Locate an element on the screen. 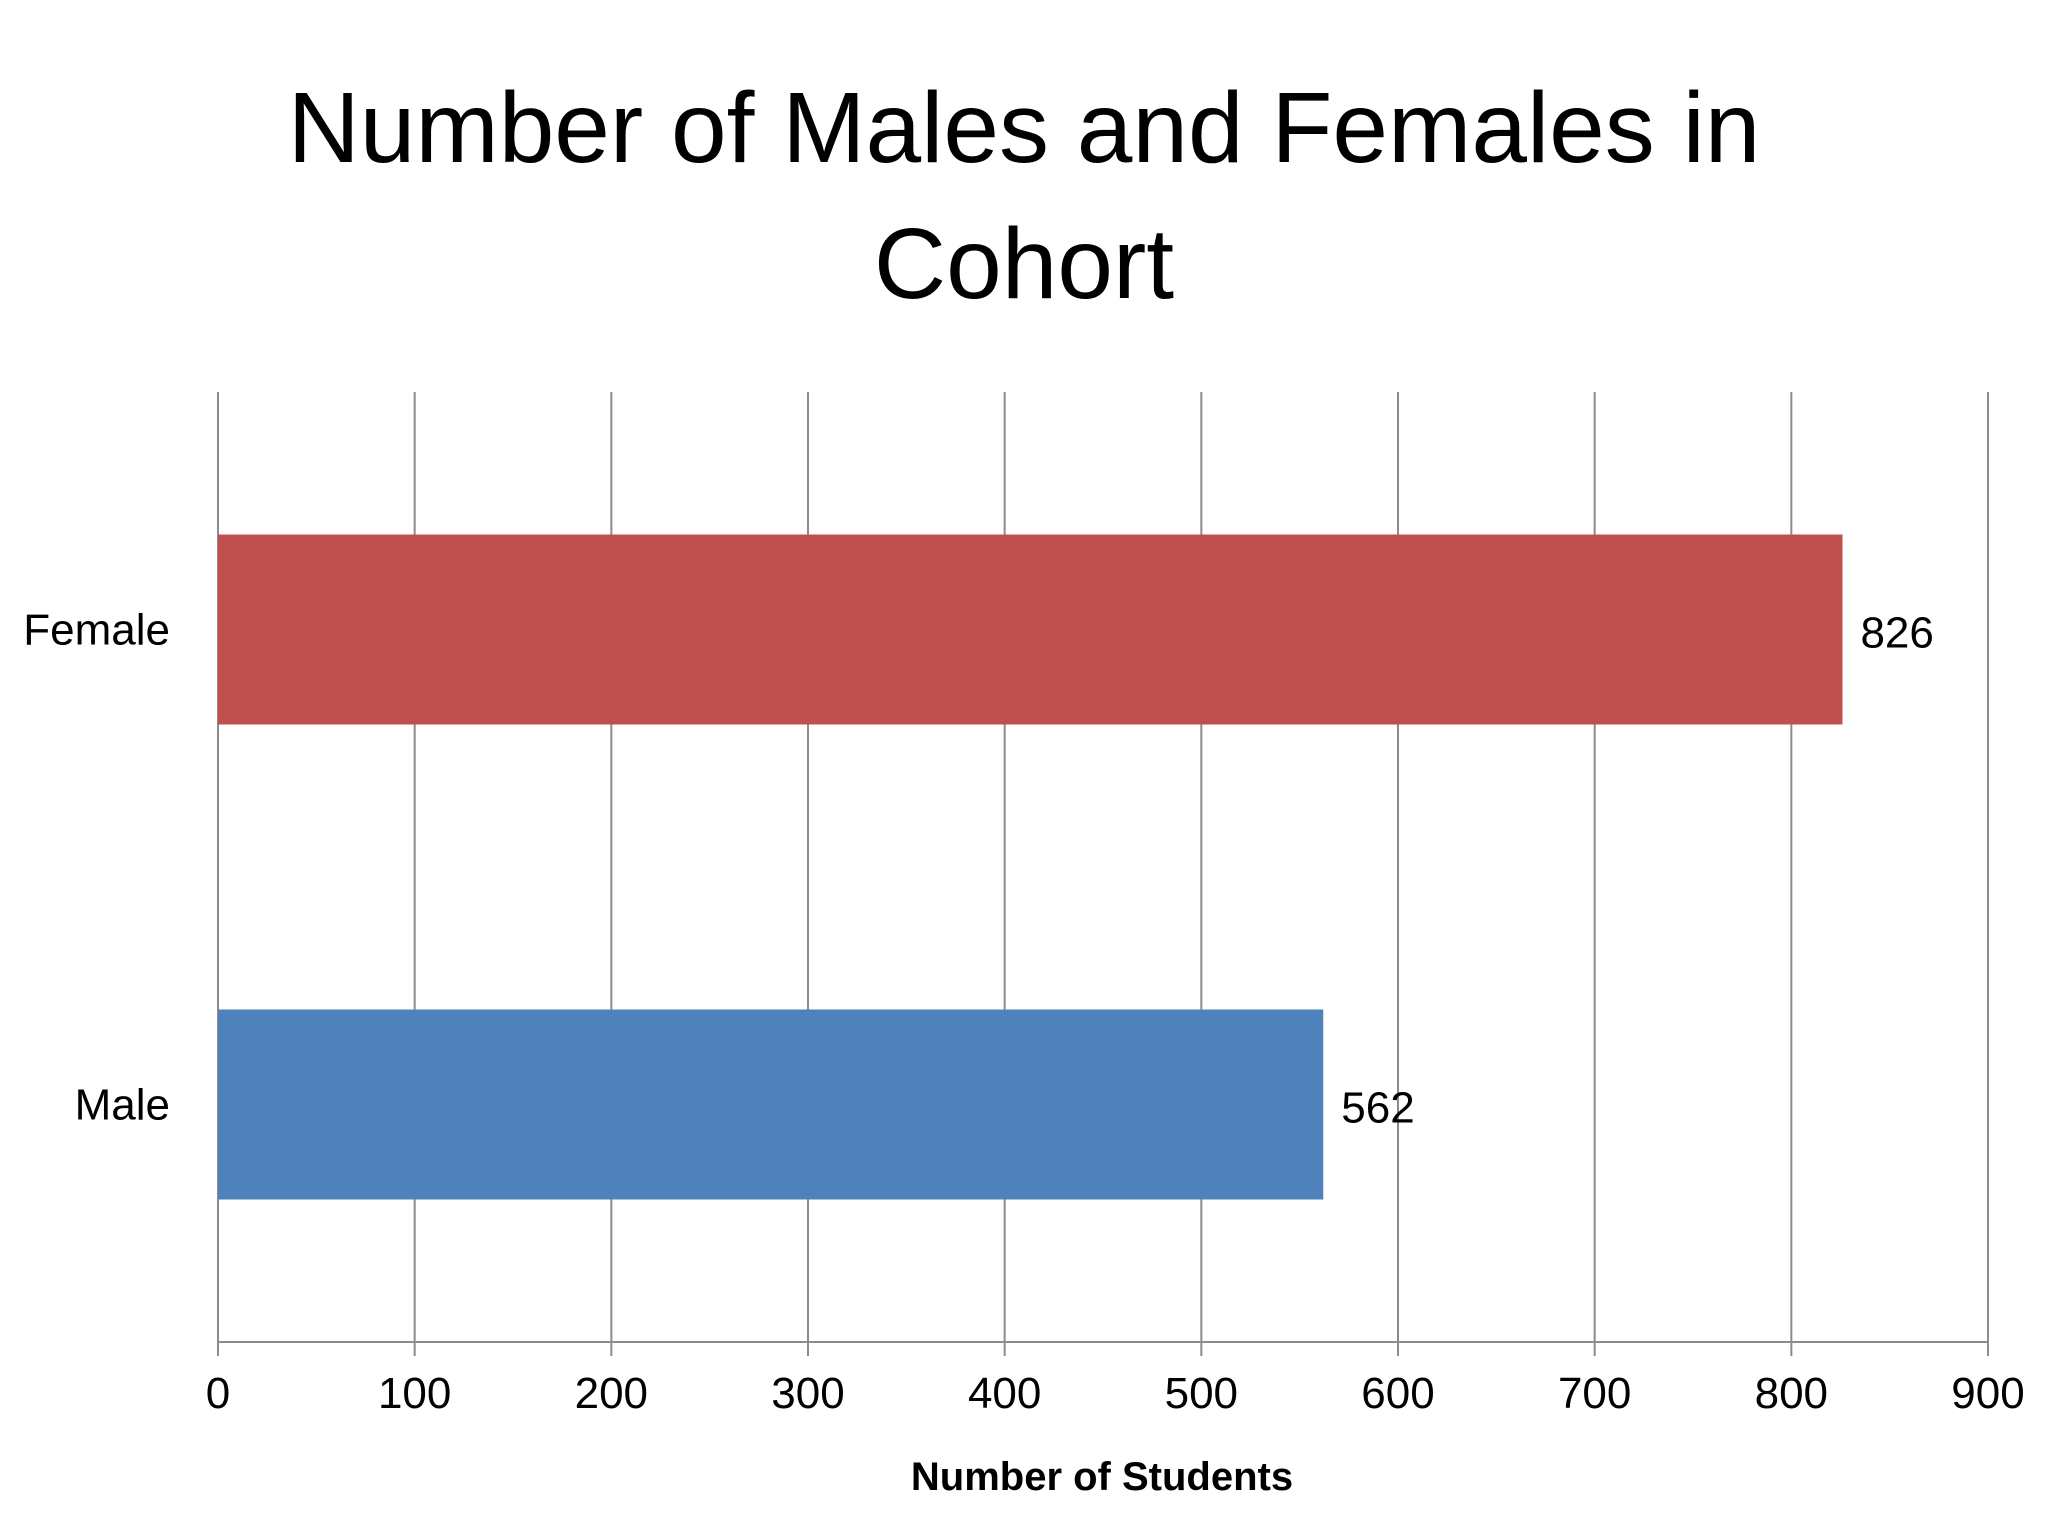 Image resolution: width=2048 pixels, height=1536 pixels. x-tick-label-200: 200 is located at coordinates (611, 1393).